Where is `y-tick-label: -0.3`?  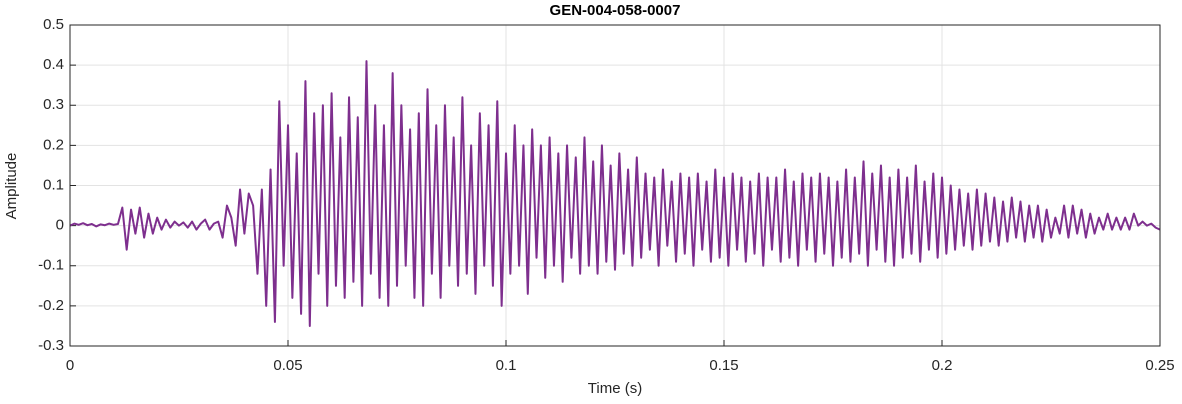 y-tick-label: -0.3 is located at coordinates (51, 345).